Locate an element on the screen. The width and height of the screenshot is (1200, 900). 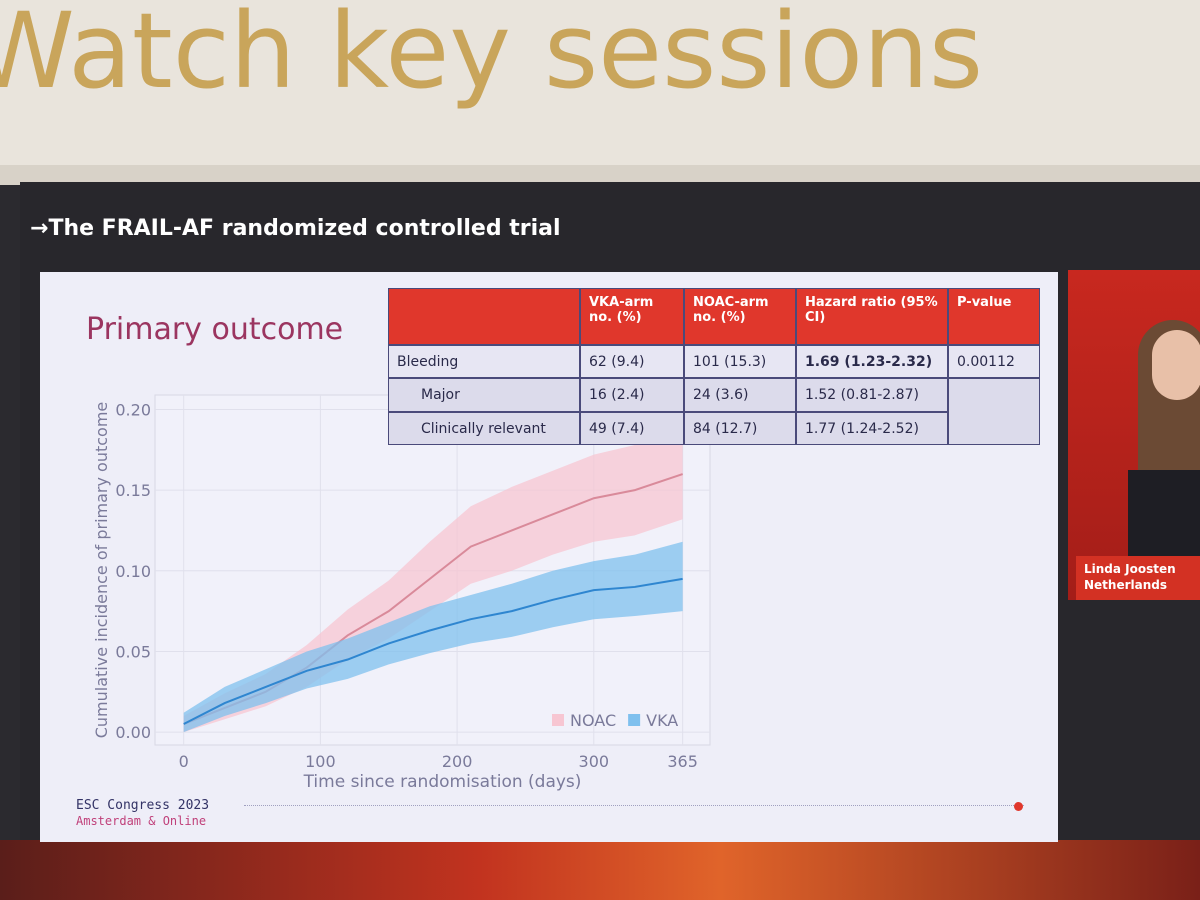
legend-label: VKA is located at coordinates (662, 720).